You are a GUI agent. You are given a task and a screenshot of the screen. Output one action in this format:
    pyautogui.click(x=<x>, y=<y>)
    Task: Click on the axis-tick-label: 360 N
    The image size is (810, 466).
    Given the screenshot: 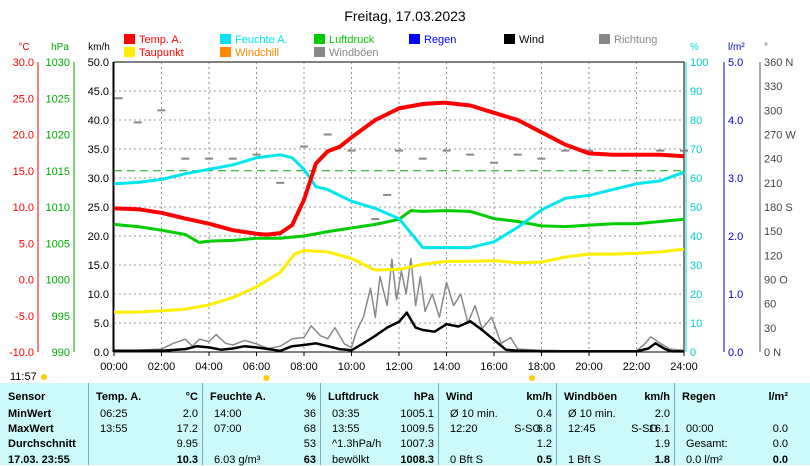 What is the action you would take?
    pyautogui.click(x=778, y=63)
    